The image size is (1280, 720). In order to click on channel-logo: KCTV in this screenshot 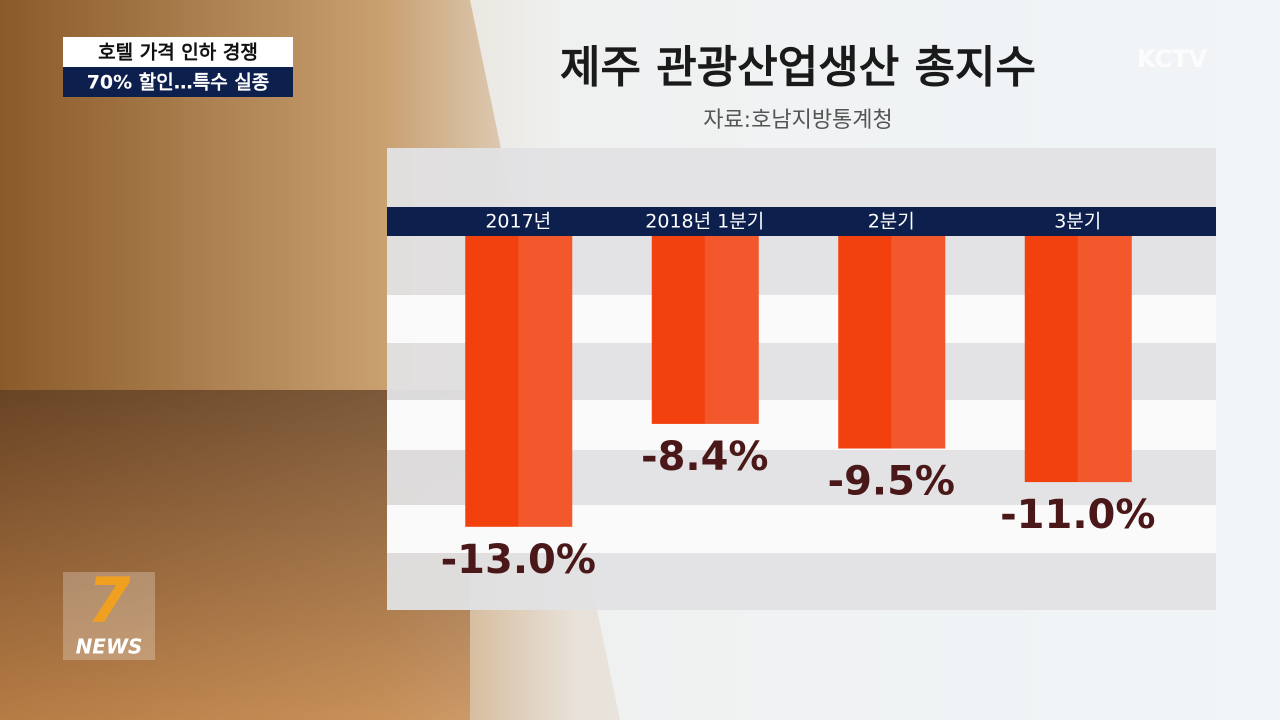, I will do `click(1172, 59)`.